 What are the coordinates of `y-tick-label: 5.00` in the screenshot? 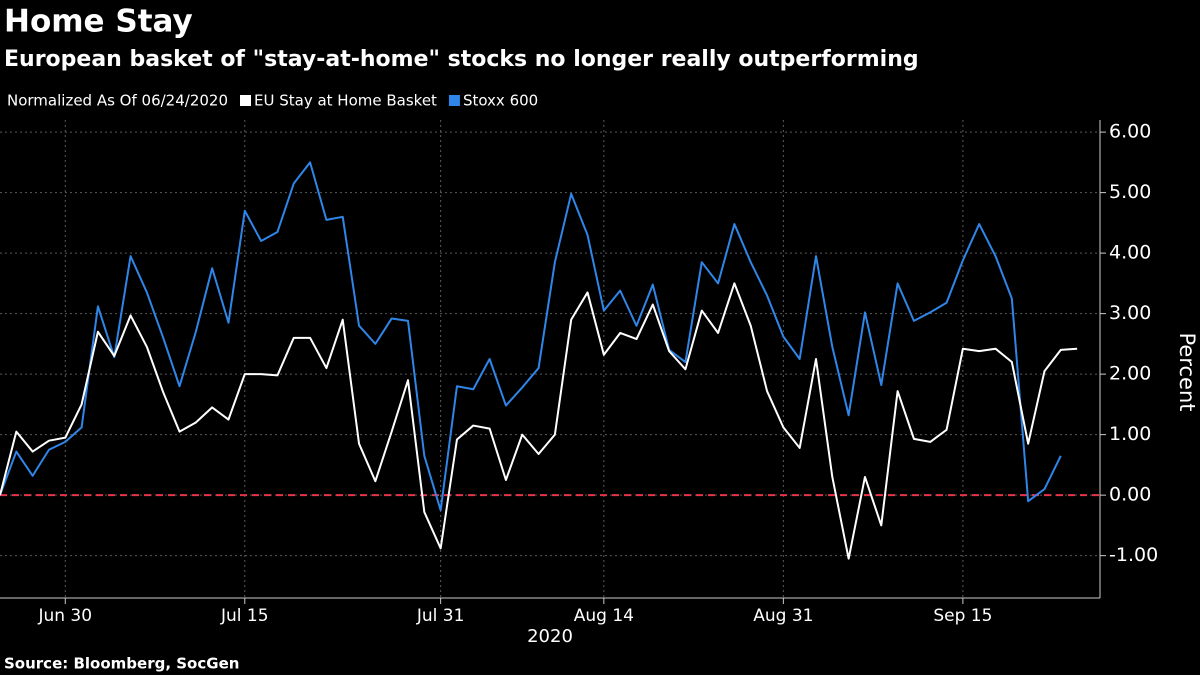 It's located at (1130, 192).